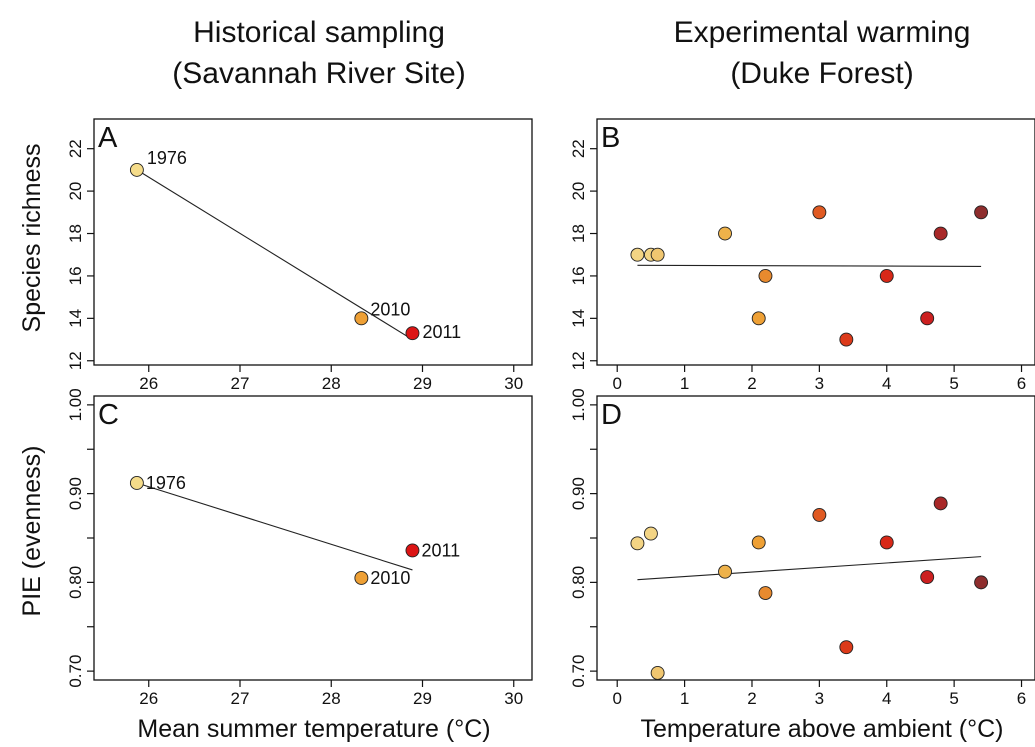 This screenshot has width=1035, height=747. I want to click on y-tick-label: 16, so click(578, 275).